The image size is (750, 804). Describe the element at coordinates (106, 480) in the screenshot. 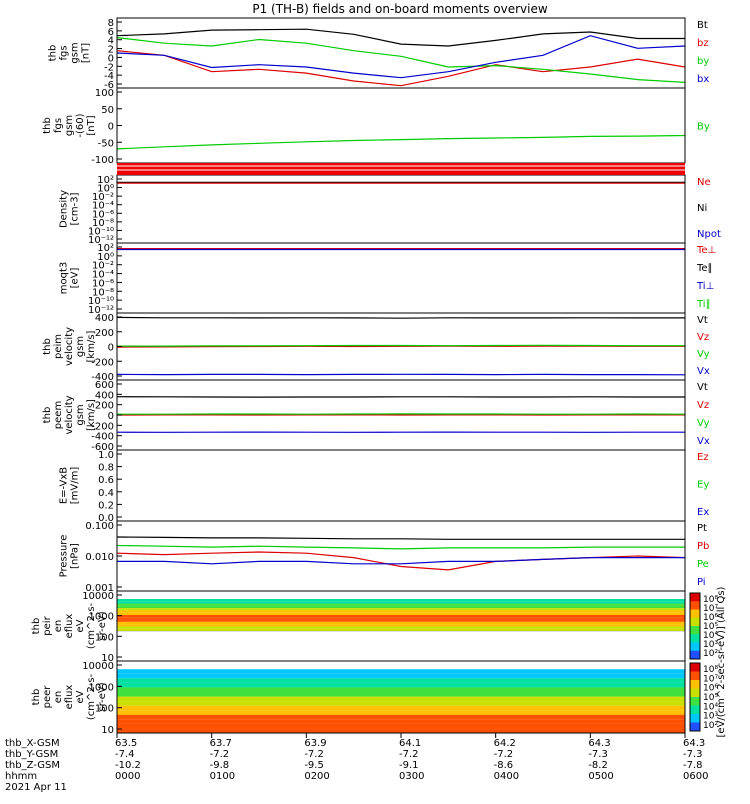

I see `ytick-label: 0.6` at that location.